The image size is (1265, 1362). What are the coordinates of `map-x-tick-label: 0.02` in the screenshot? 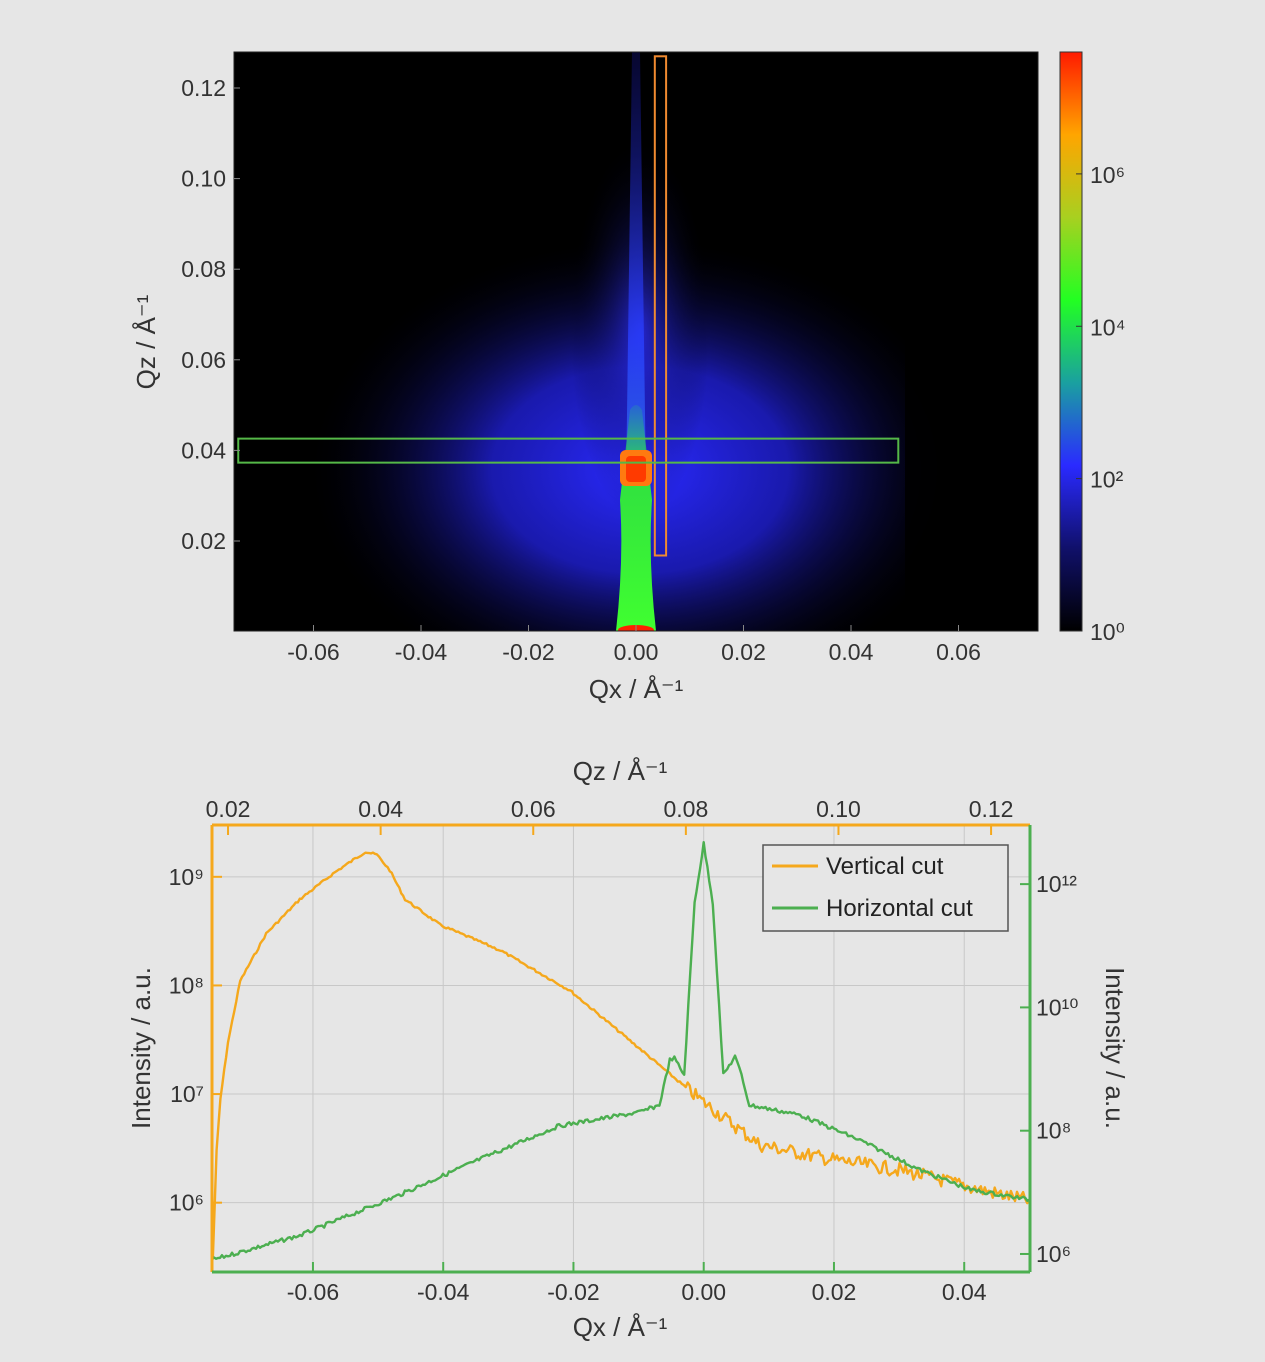 It's located at (743, 652).